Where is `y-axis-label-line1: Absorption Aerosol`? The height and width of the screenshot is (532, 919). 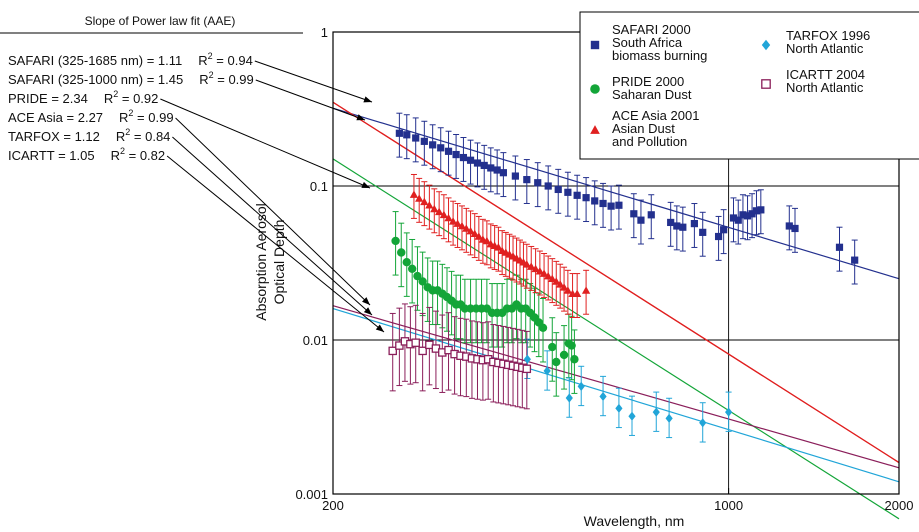 y-axis-label-line1: Absorption Aerosol is located at coordinates (261, 262).